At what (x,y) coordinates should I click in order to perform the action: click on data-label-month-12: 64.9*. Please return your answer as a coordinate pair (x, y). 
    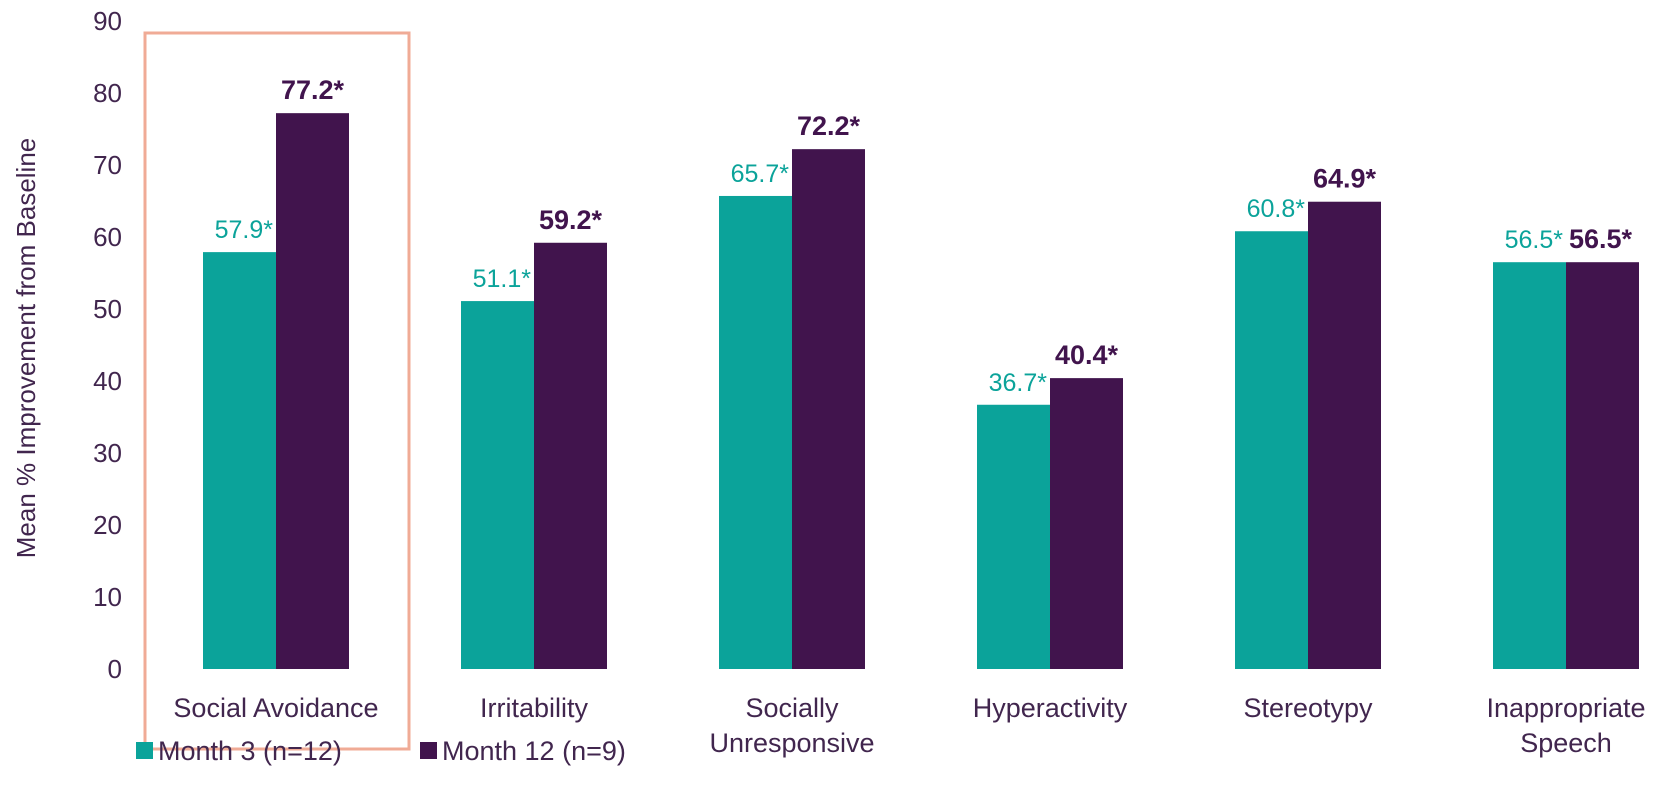
    Looking at the image, I should click on (1345, 179).